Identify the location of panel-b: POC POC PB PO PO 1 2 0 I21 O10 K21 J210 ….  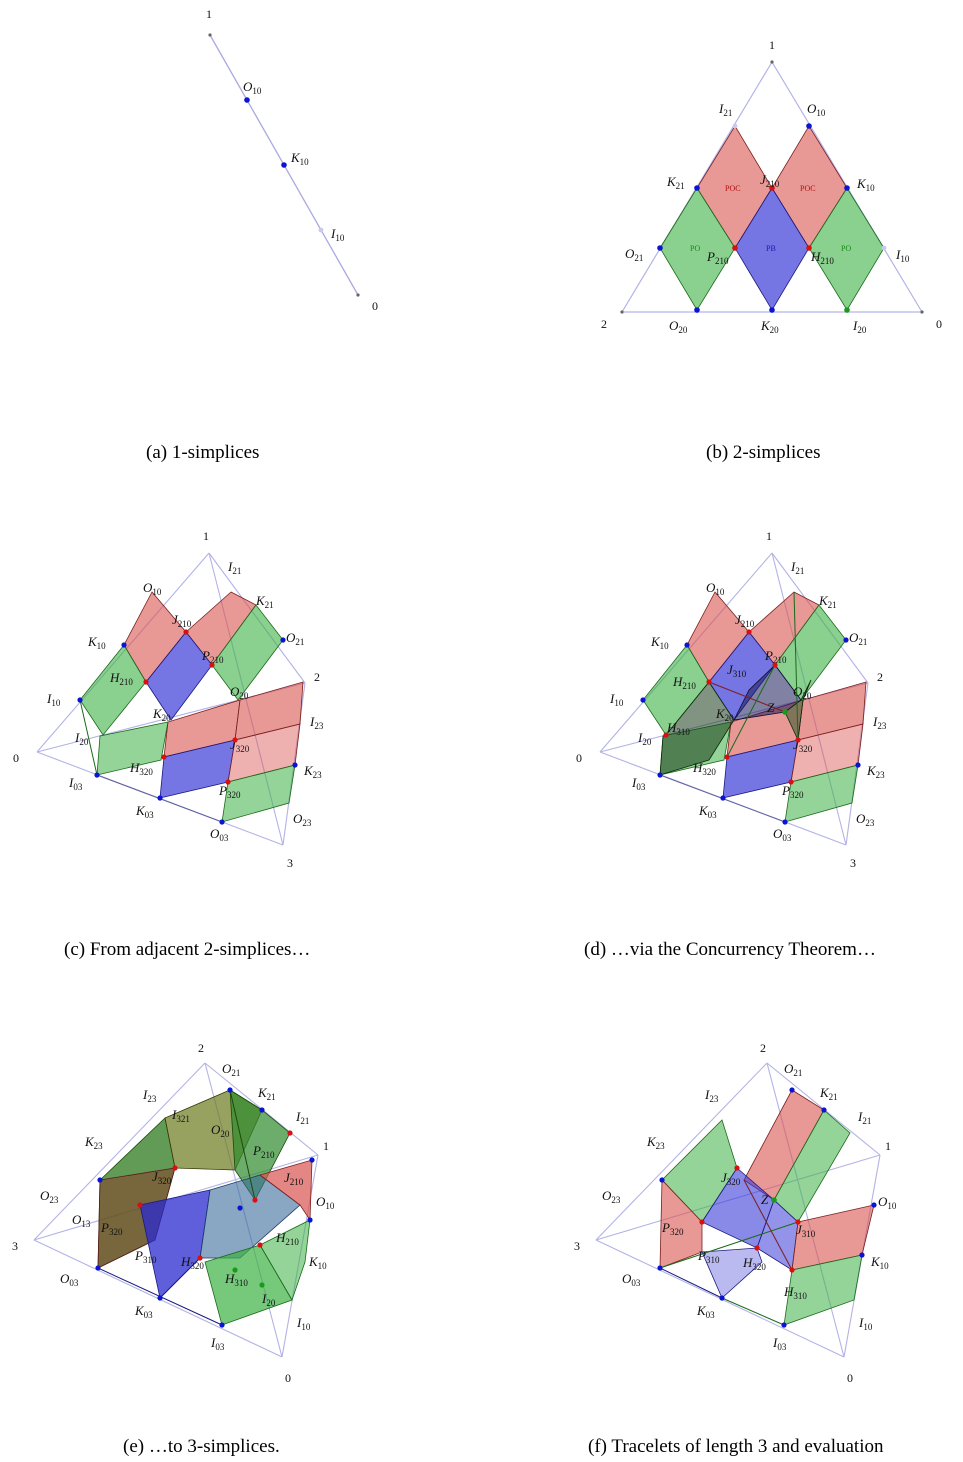
(771, 186).